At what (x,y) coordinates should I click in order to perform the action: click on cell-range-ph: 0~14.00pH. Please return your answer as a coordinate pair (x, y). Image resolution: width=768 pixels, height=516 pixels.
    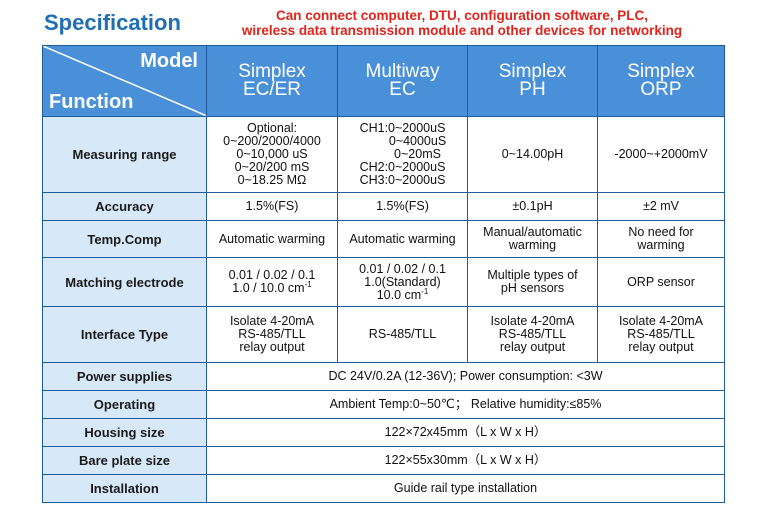
    Looking at the image, I should click on (532, 154).